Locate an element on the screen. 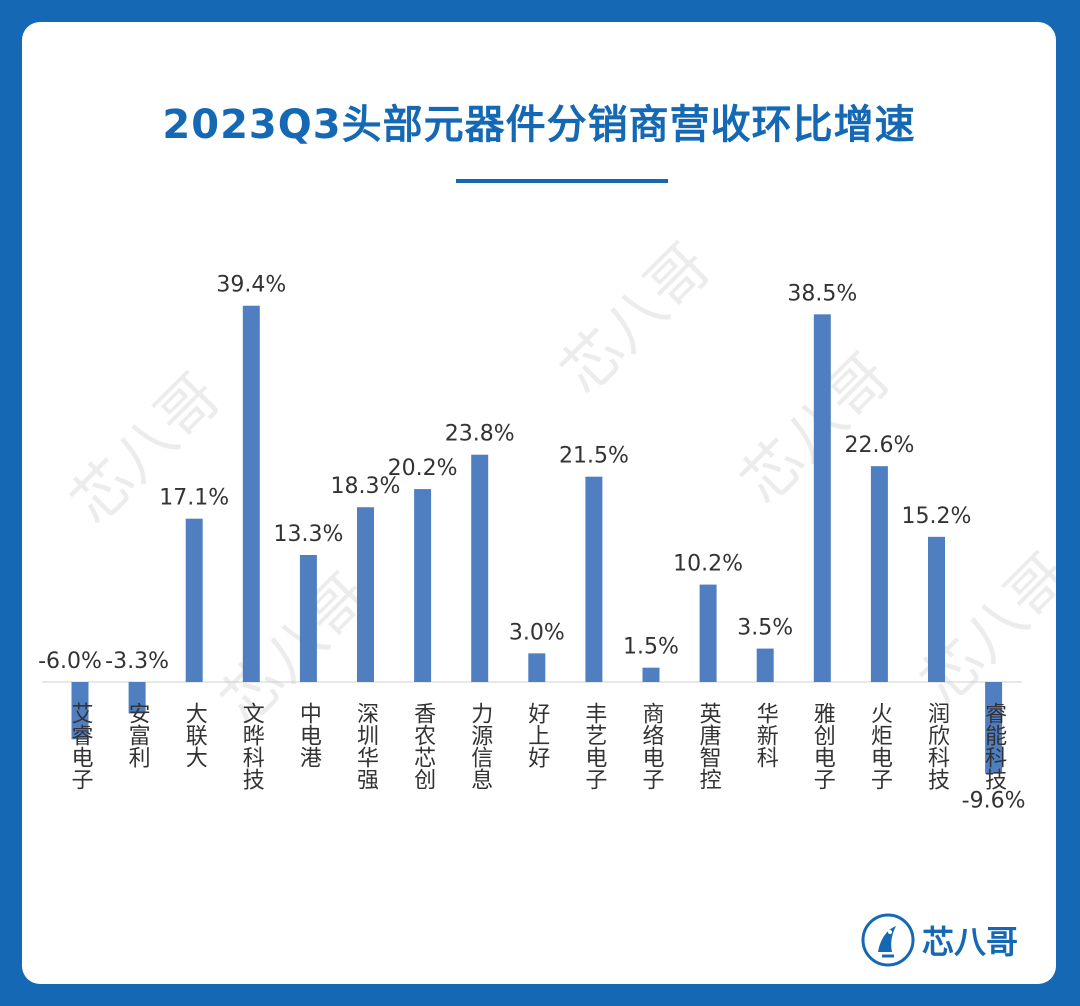 This screenshot has height=1006, width=1080. data-label: -3.3% is located at coordinates (137, 661).